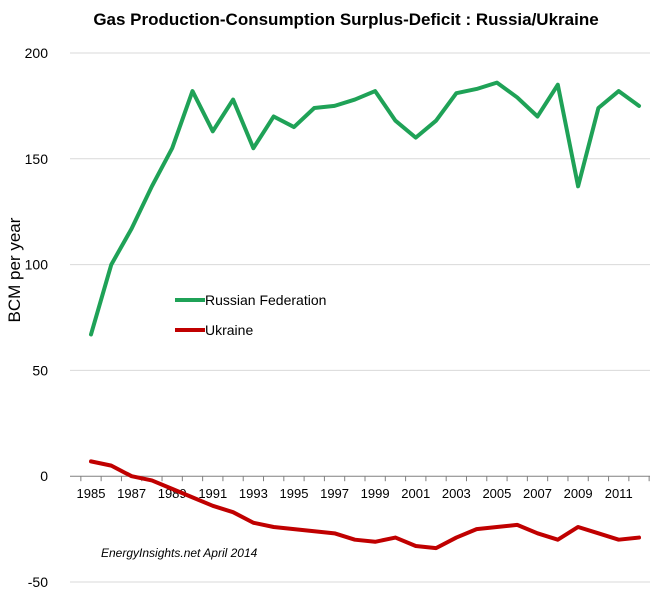  What do you see at coordinates (265, 300) in the screenshot?
I see `legend-label-russia: Russian Federation` at bounding box center [265, 300].